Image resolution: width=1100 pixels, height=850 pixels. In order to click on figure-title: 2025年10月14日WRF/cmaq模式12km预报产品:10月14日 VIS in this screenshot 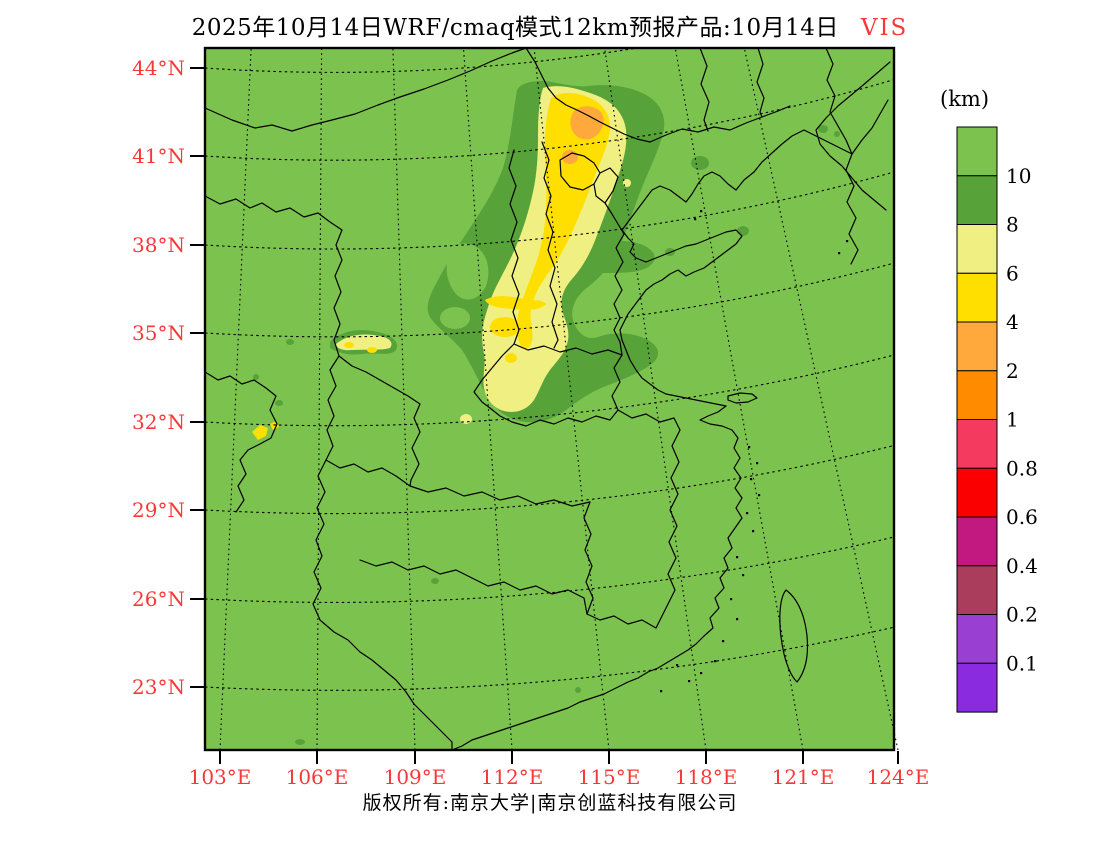, I will do `click(550, 25)`.